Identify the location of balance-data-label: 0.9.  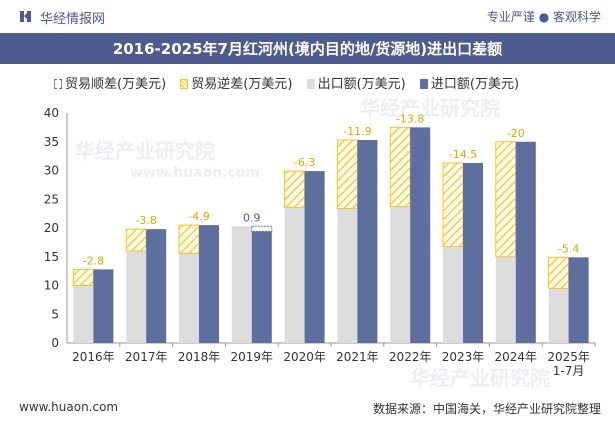
(252, 217).